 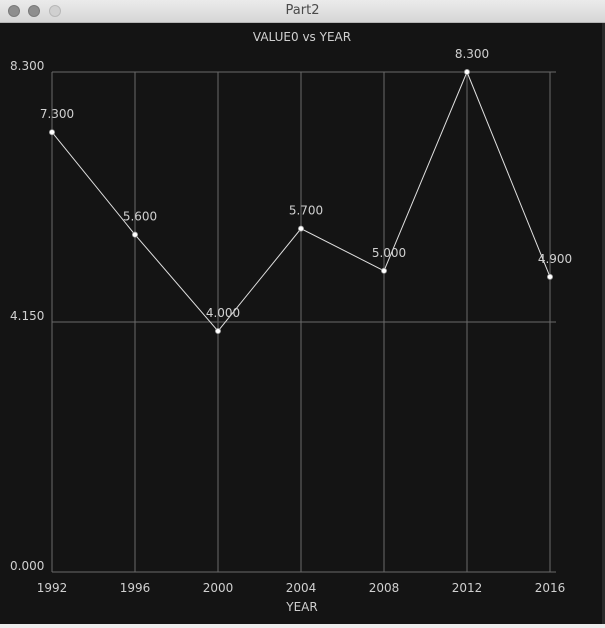 What do you see at coordinates (34, 11) in the screenshot?
I see `minimize-window-button` at bounding box center [34, 11].